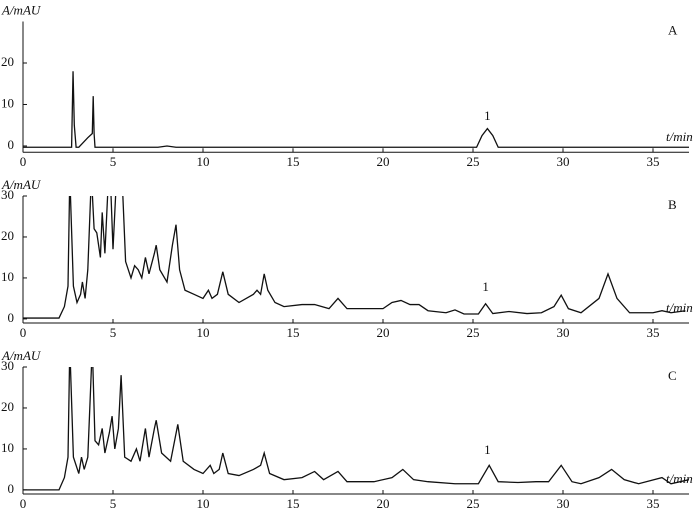 Image resolution: width=700 pixels, height=517 pixels. Describe the element at coordinates (672, 204) in the screenshot. I see `panel-label: B` at that location.